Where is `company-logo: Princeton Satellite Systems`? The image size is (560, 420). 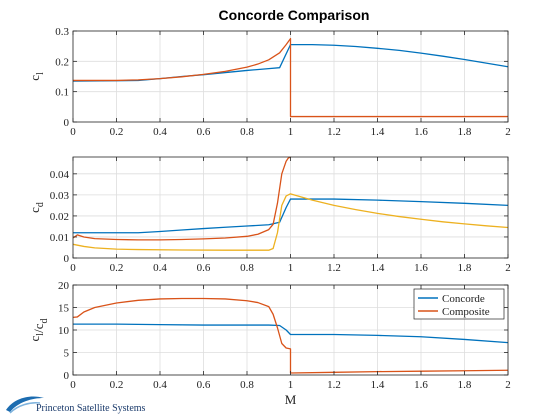
company-logo: Princeton Satellite Systems is located at coordinates (76, 405).